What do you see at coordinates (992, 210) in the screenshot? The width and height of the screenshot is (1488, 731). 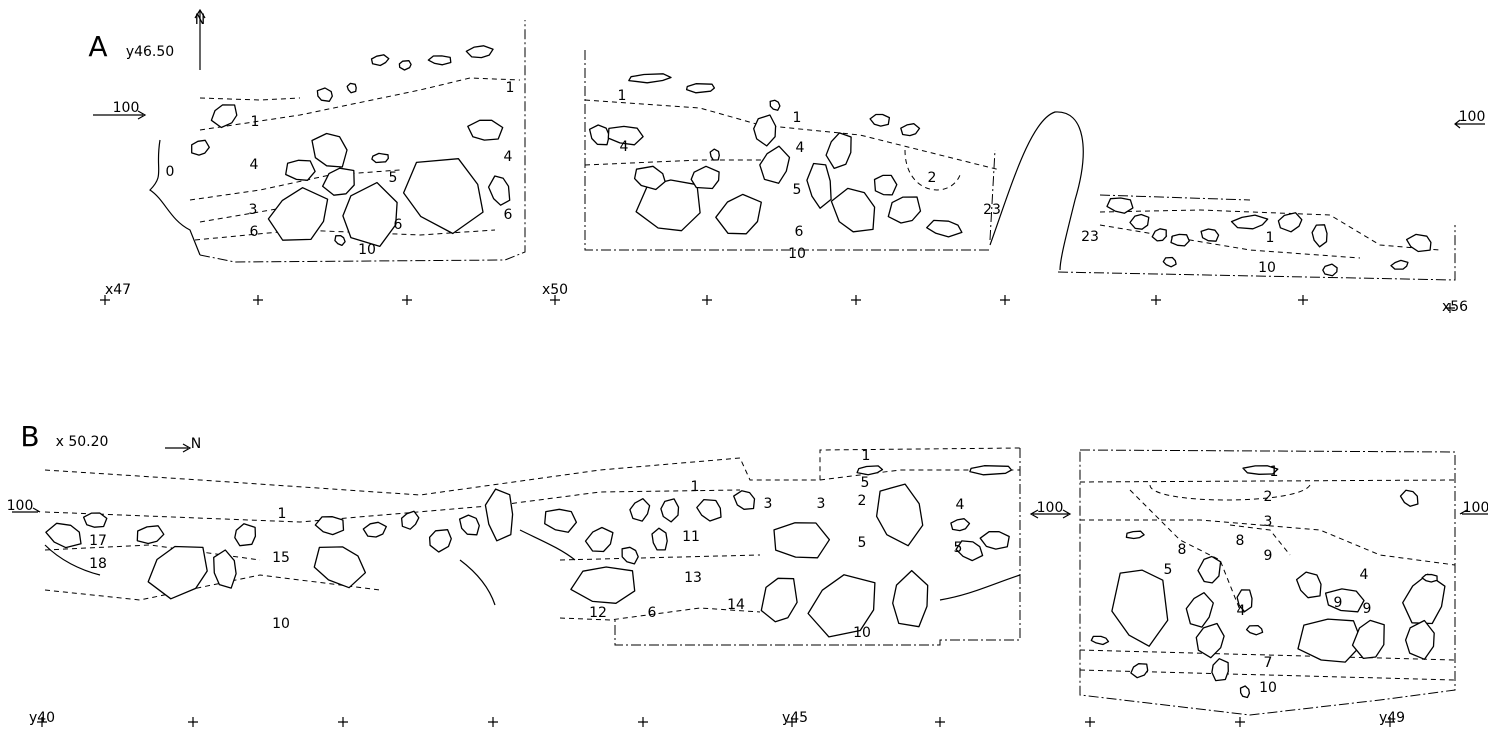 I see `layer-label: 23` at bounding box center [992, 210].